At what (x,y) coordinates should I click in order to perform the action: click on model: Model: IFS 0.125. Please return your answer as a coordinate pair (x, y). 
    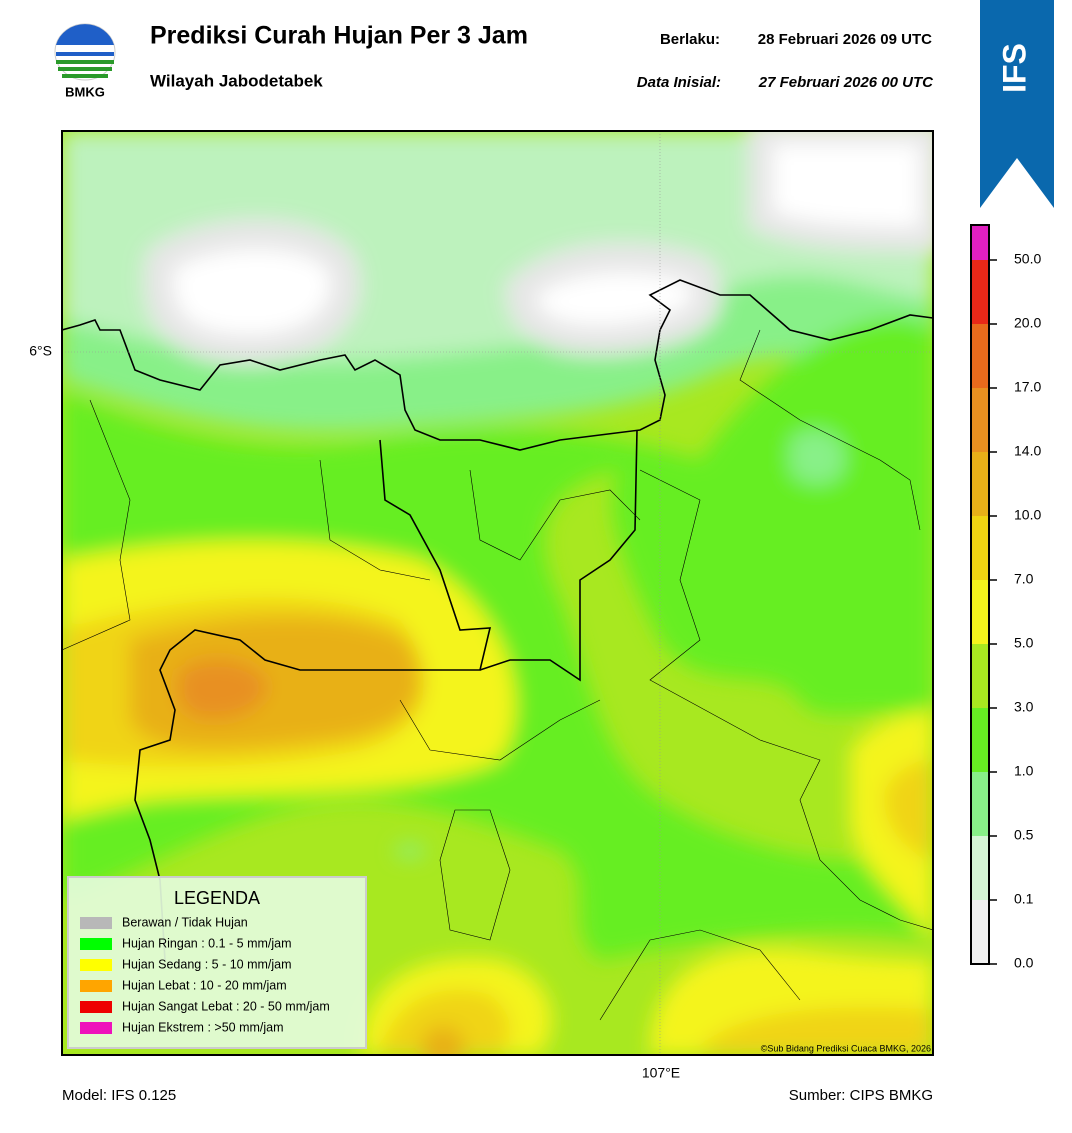
    Looking at the image, I should click on (119, 1095).